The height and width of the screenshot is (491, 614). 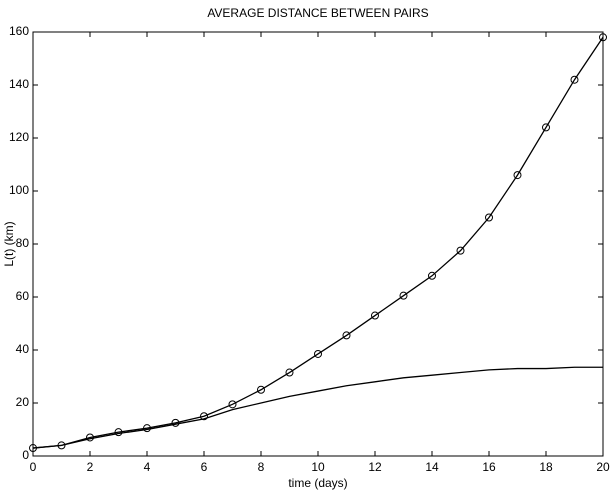 I want to click on x-tick-label: 4, so click(x=147, y=467).